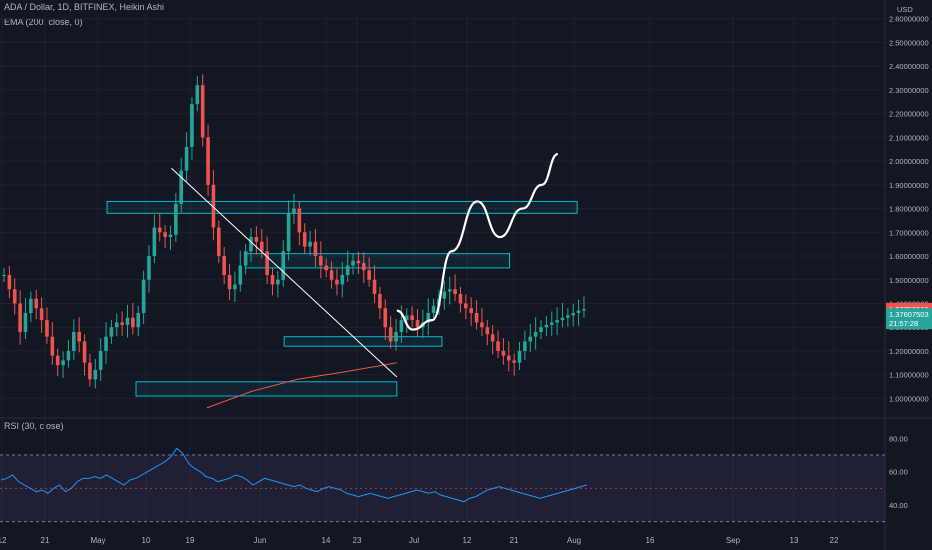  What do you see at coordinates (419, 540) in the screenshot?
I see `time-axis: 12 21 May 10 19 Jun 14 23 Jul 12 21 Aug 16 Sep 13 22` at bounding box center [419, 540].